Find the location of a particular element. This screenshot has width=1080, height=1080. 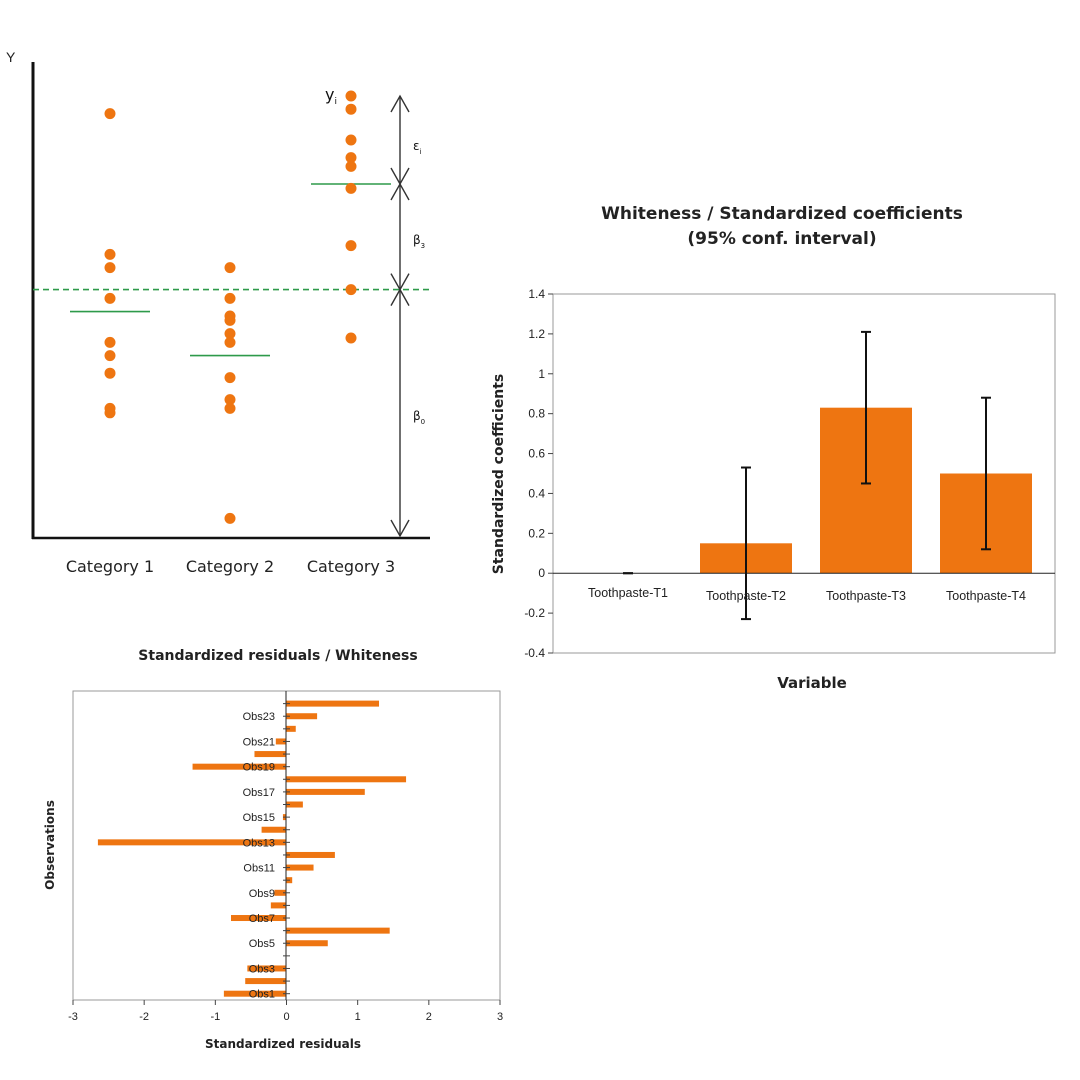

coef-y-tick-label: -0.2 is located at coordinates (534, 613).